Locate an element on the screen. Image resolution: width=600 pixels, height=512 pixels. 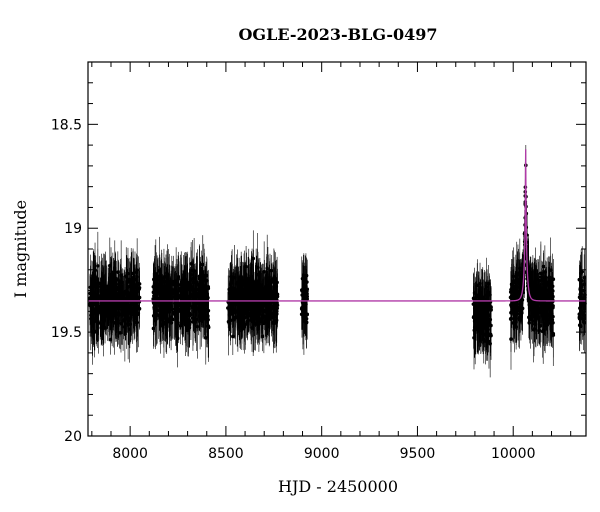
x-tick-label: 9500 is located at coordinates (418, 454).